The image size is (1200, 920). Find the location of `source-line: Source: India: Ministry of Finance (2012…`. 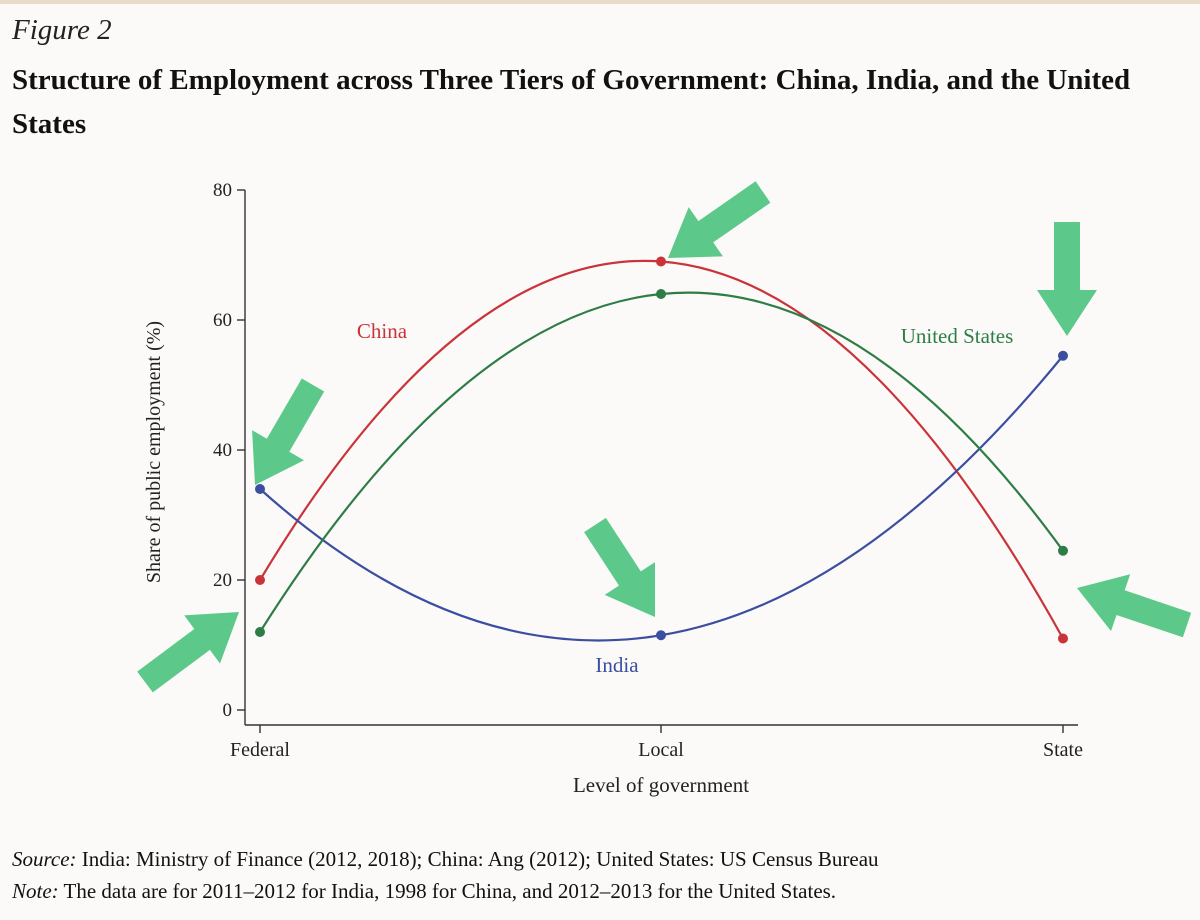

source-line: Source: India: Ministry of Finance (2012… is located at coordinates (606, 859).